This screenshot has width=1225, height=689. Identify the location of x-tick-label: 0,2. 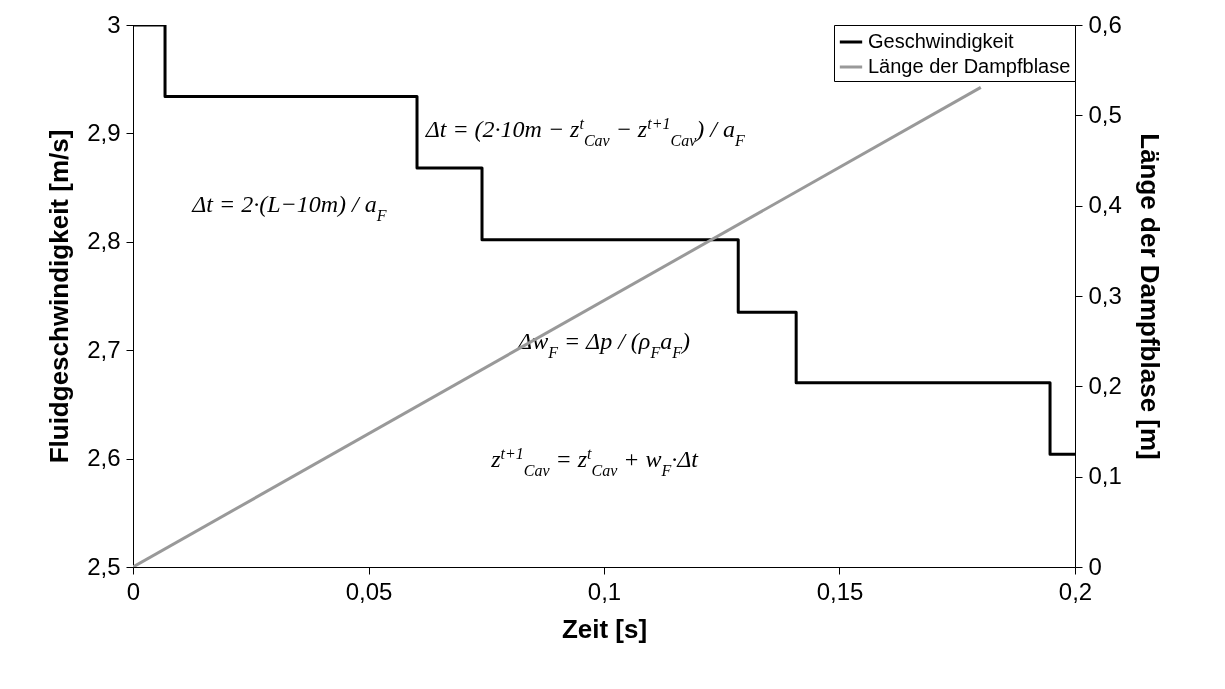
(1075, 591).